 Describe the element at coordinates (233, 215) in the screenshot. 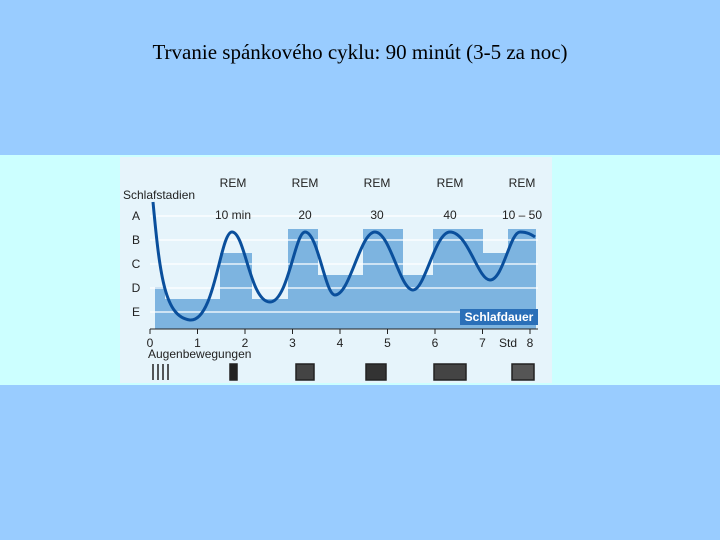

I see `rem-duration: 10 min` at that location.